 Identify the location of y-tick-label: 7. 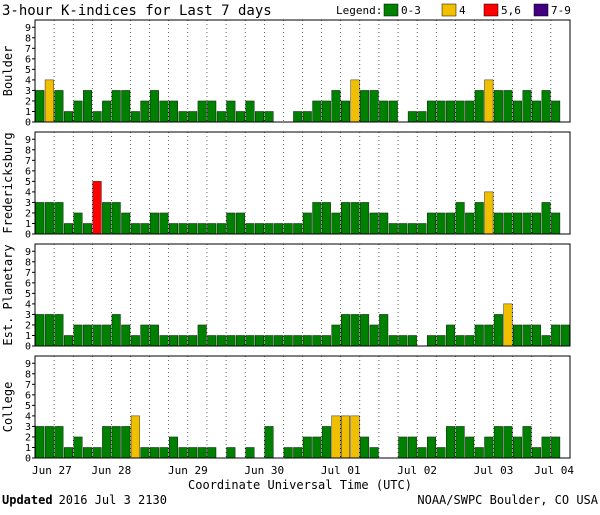
(28, 385).